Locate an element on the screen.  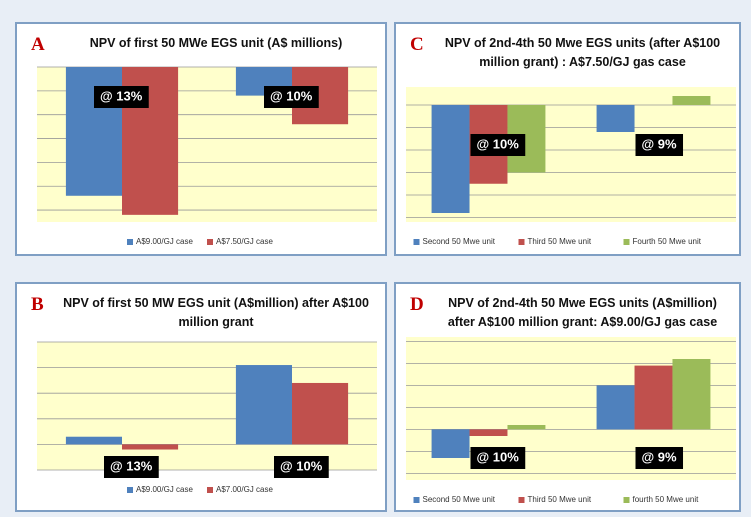
panel-label: C is located at coordinates (417, 44).